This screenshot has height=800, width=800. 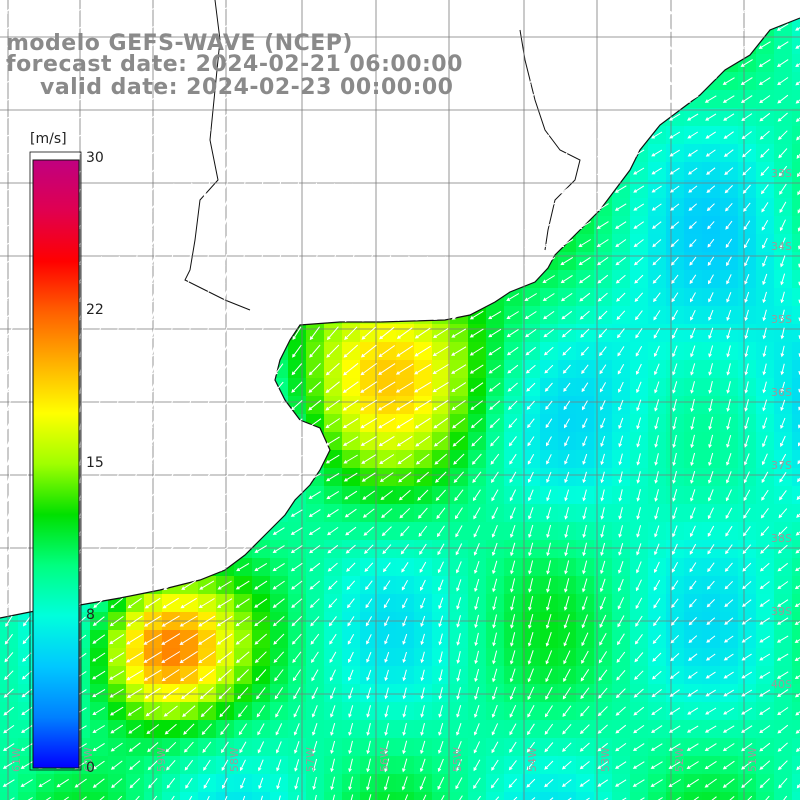 I want to click on lat-label: 34S, so click(x=781, y=246).